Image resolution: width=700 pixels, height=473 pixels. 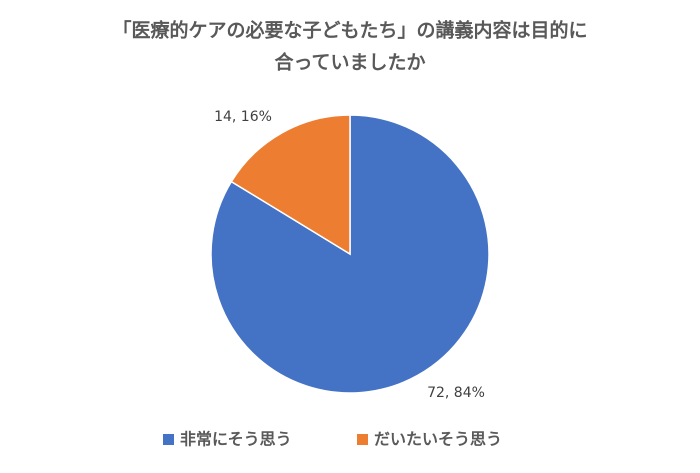 I want to click on legend-label: 非常にそう思う, so click(x=236, y=439).